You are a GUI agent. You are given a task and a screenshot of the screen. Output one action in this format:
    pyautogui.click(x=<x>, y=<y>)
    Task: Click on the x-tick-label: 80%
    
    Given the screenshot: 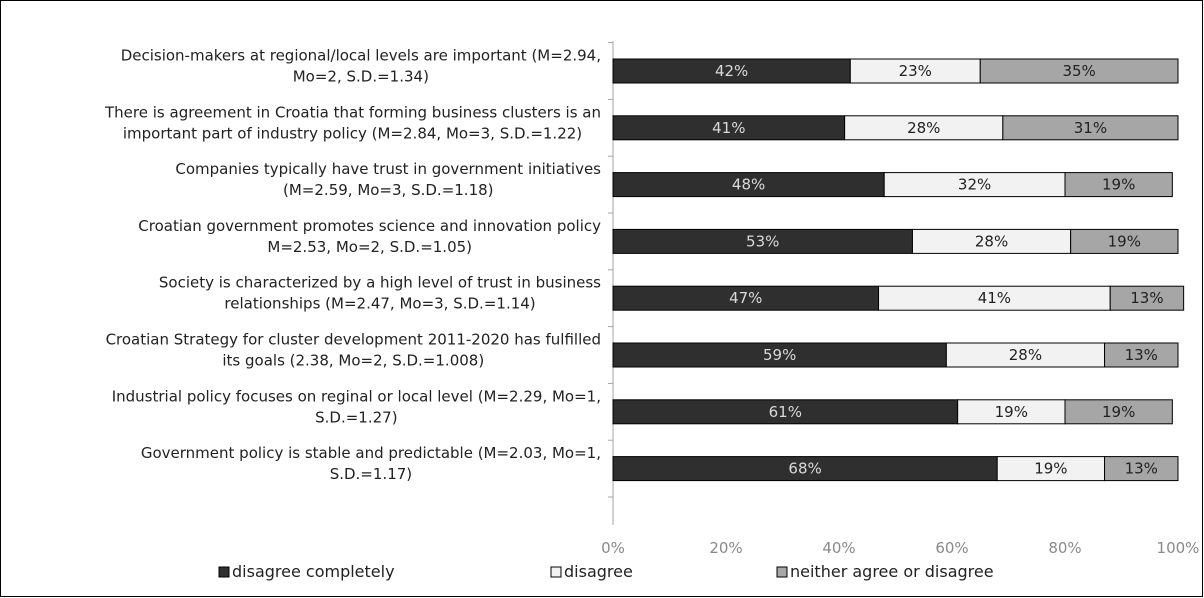 What is the action you would take?
    pyautogui.click(x=1064, y=548)
    